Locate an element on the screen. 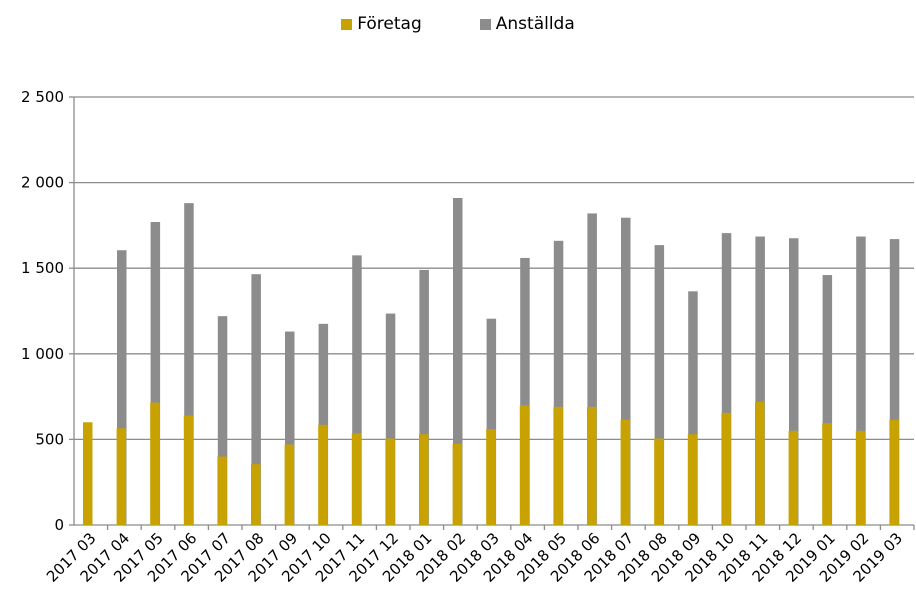 The height and width of the screenshot is (597, 916). y-tick-label: 1 000 is located at coordinates (42, 354).